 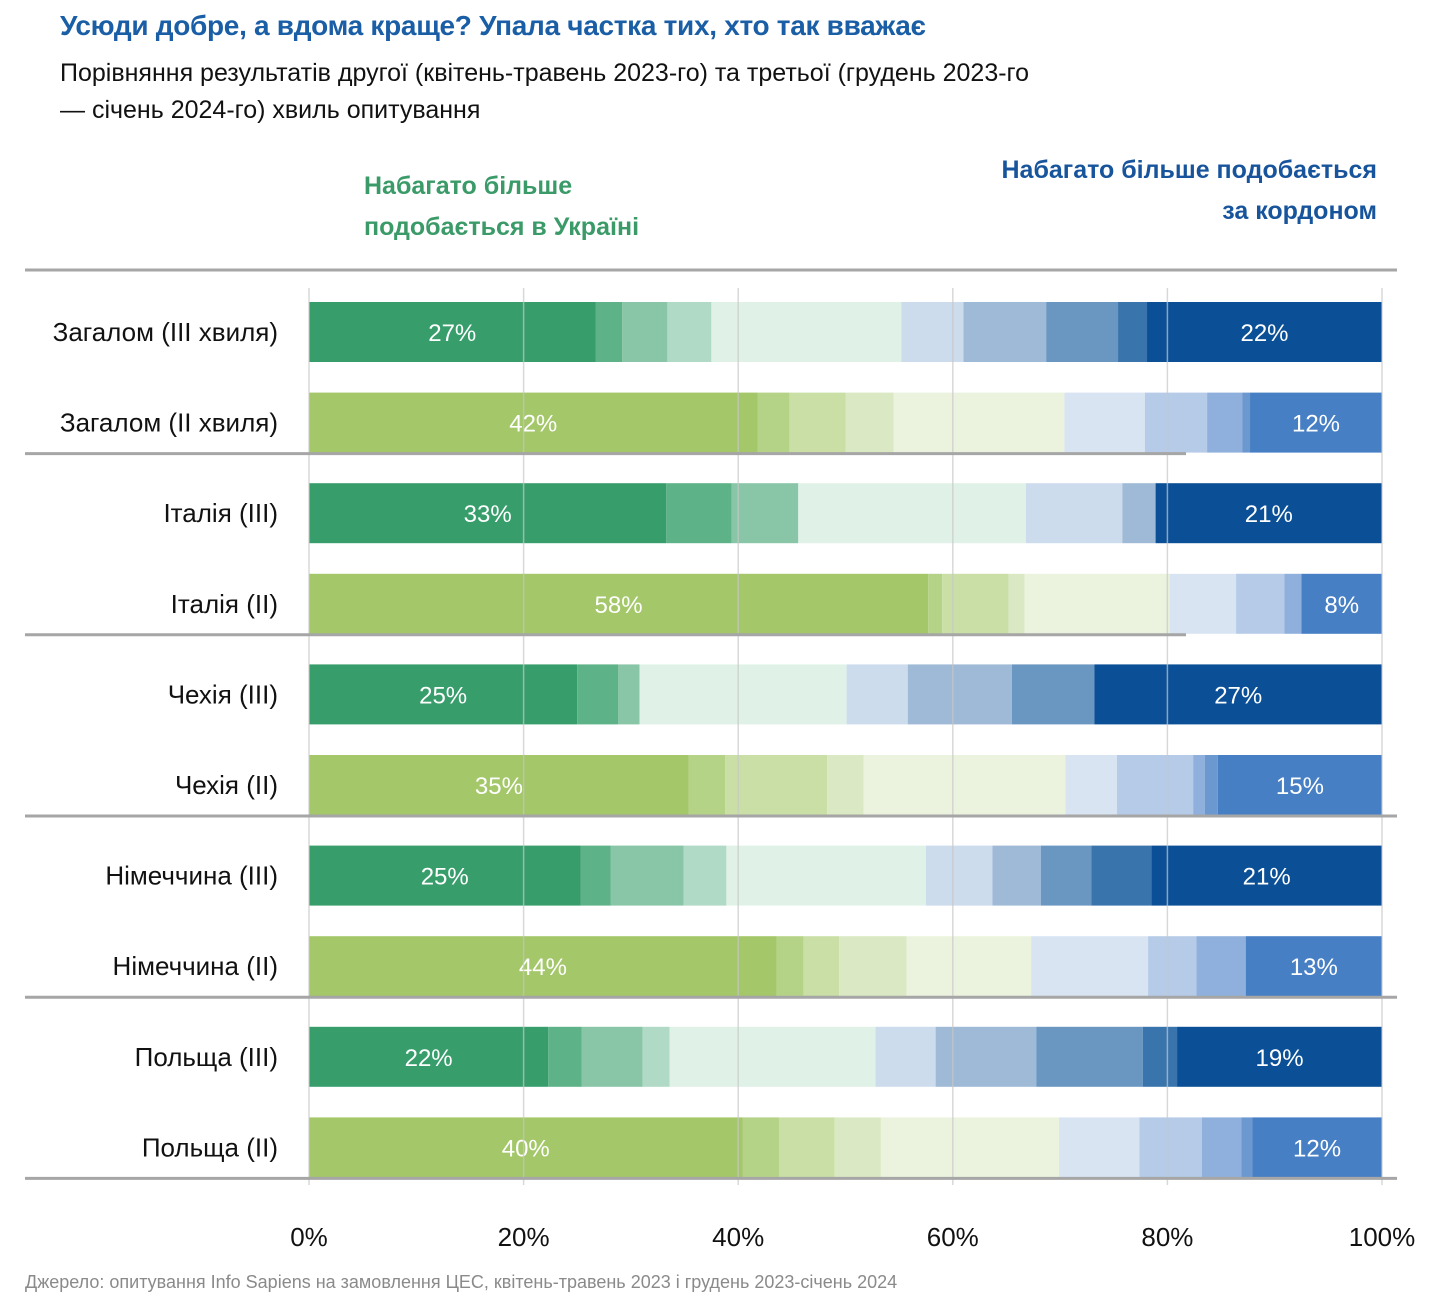 I want to click on data-label-left: 42%, so click(x=533, y=424).